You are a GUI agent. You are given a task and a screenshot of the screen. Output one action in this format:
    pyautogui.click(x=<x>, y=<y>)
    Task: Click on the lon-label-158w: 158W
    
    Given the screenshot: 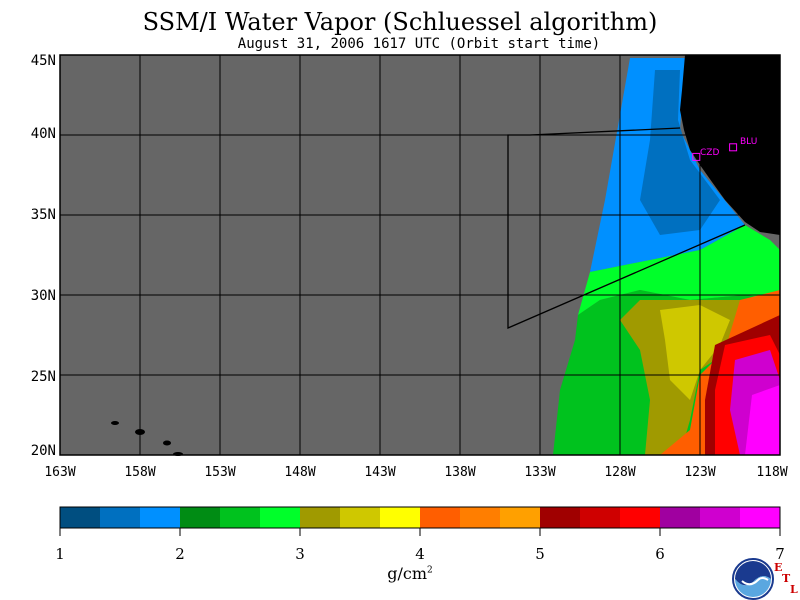 What is the action you would take?
    pyautogui.click(x=140, y=472)
    